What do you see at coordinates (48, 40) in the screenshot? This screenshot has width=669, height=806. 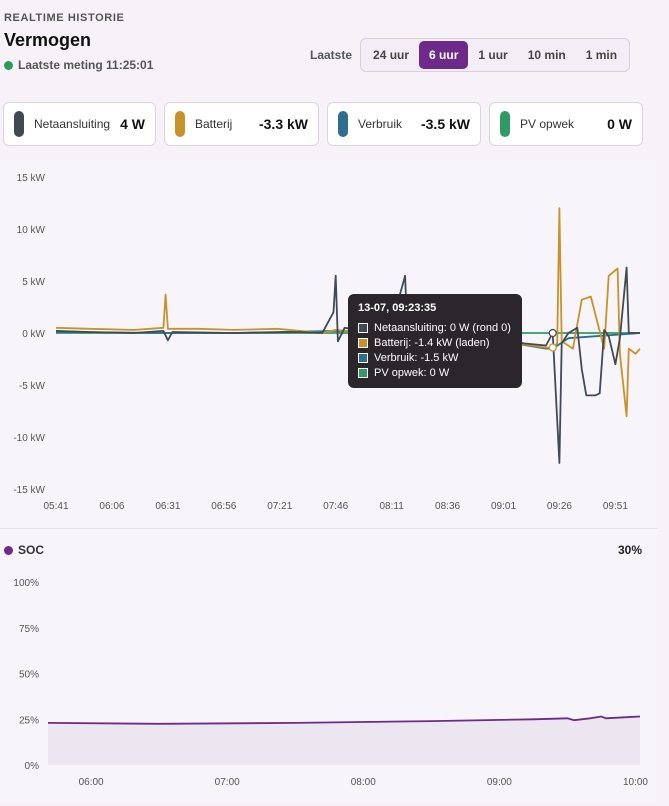 I see `page-title: Vermogen` at bounding box center [48, 40].